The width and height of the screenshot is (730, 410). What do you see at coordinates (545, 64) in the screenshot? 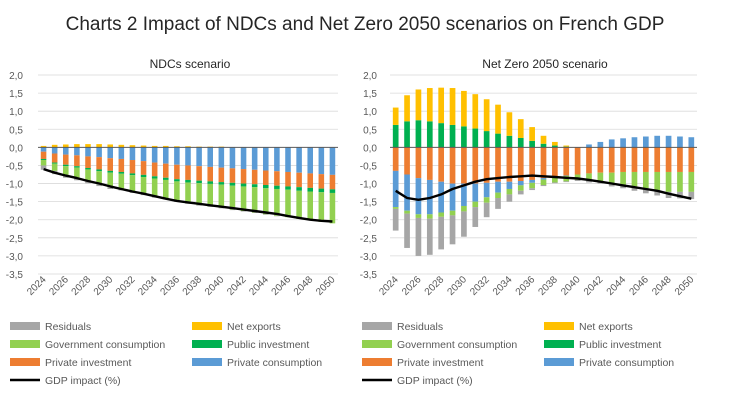
I see `chart-title-2: Net Zero 2050 scenario` at bounding box center [545, 64].